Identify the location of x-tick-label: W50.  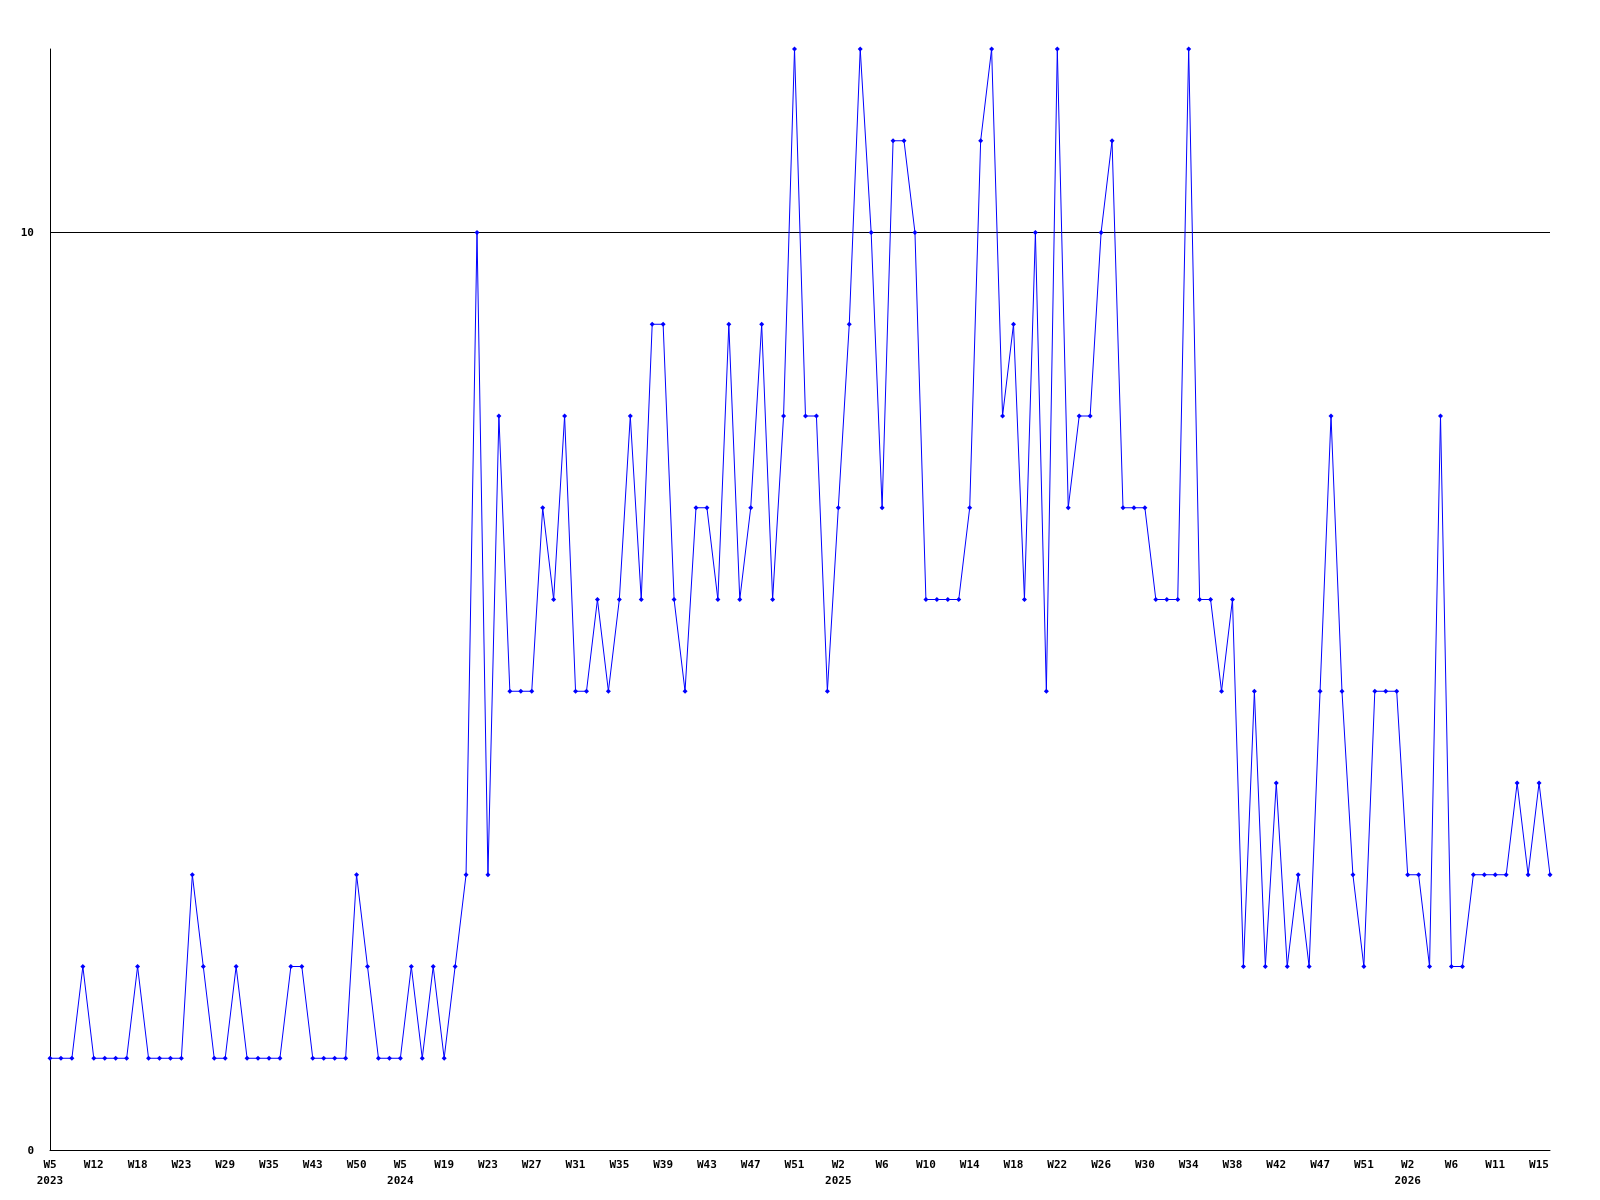
(356, 1164).